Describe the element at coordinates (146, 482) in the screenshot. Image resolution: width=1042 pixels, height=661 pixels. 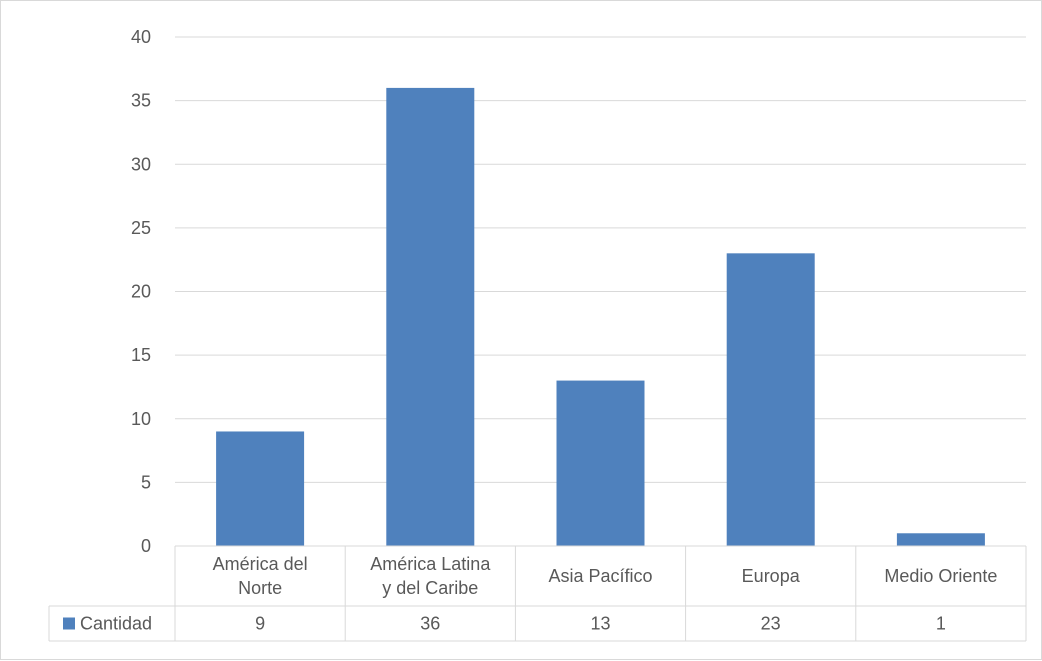
I see `y-tick-label: 5` at that location.